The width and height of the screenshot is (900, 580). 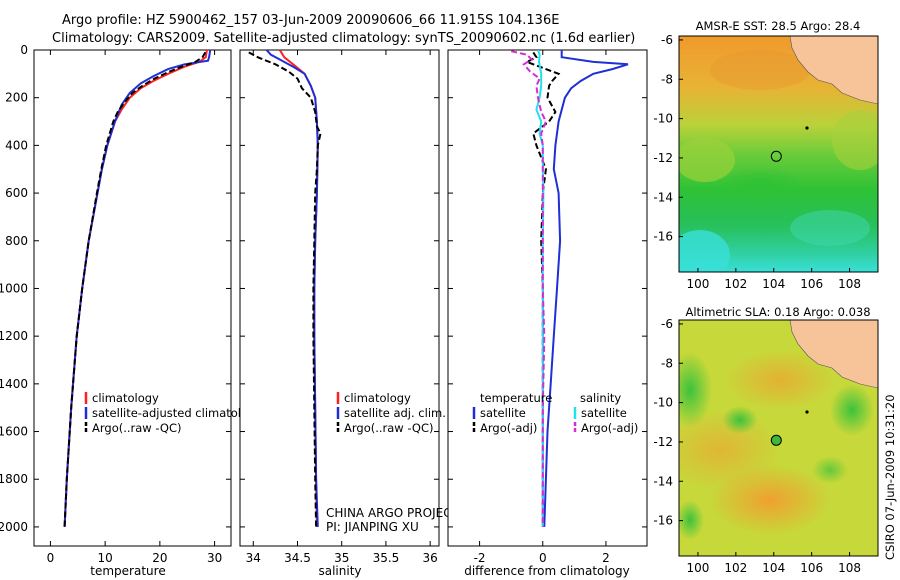 What do you see at coordinates (807, 128) in the screenshot?
I see `sst-map-island` at bounding box center [807, 128].